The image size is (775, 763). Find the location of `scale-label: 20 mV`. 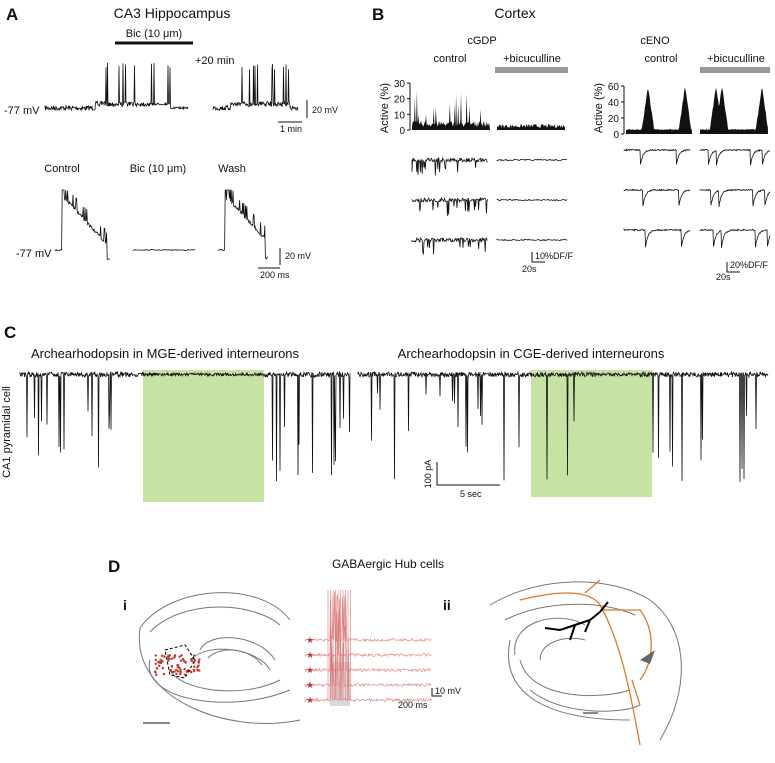

scale-label: 20 mV is located at coordinates (325, 110).